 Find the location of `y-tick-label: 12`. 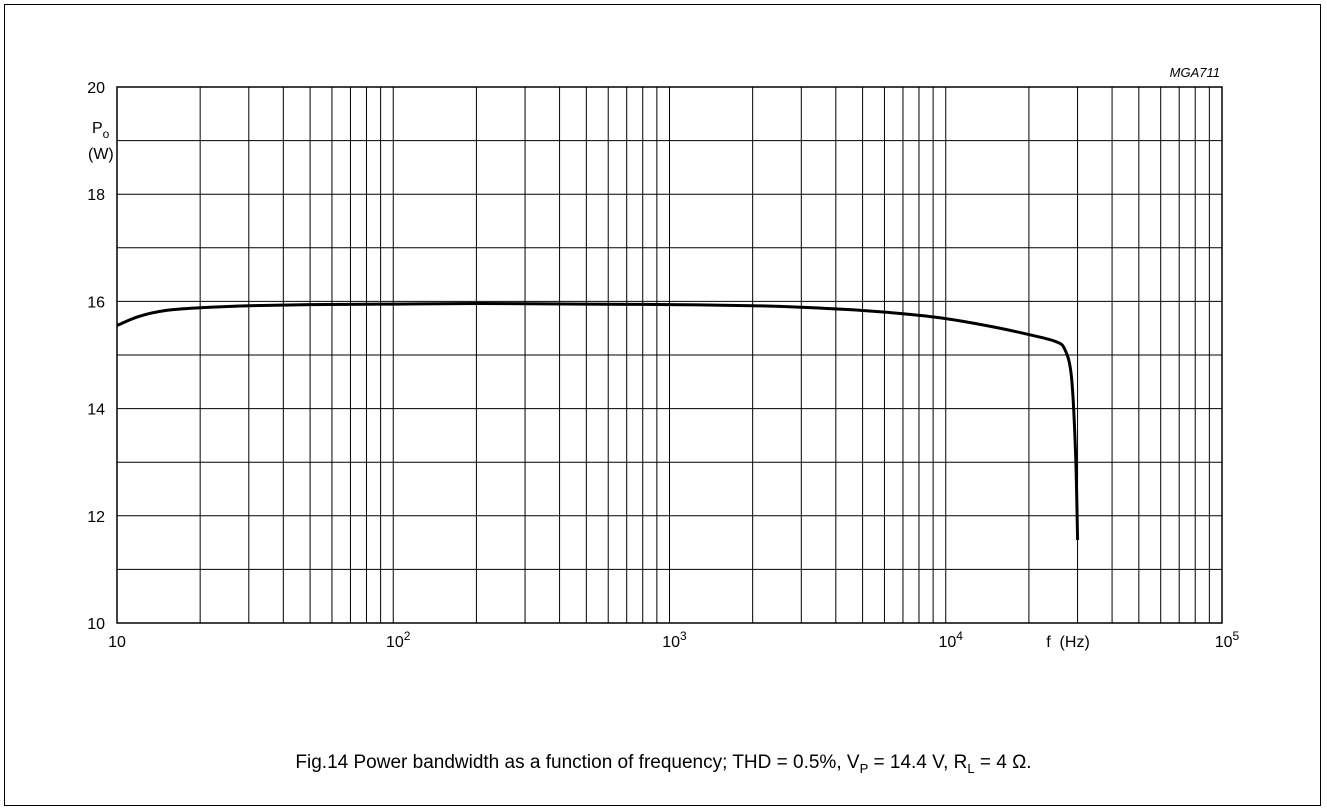

y-tick-label: 12 is located at coordinates (96, 517).